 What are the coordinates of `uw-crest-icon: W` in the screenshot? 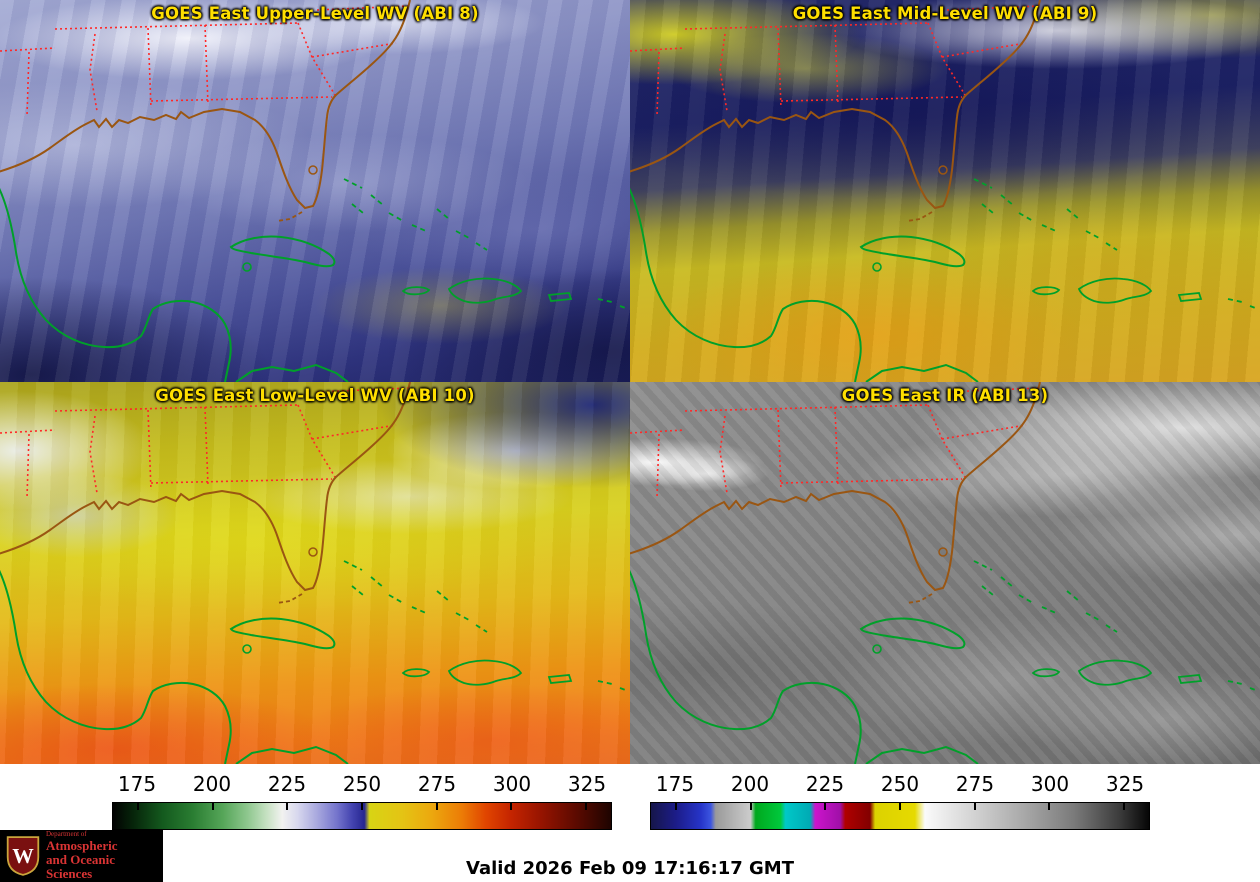 It's located at (23, 856).